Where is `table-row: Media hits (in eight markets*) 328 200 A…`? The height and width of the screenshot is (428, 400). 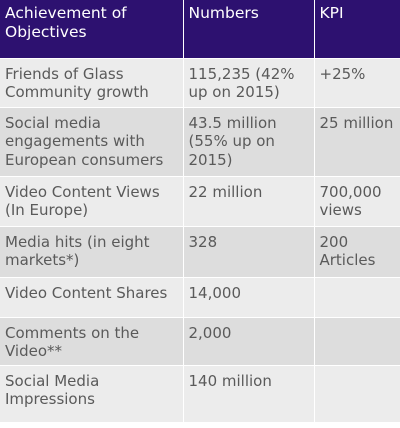
table-row: Media hits (in eight markets*) 328 200 A… is located at coordinates (200, 251).